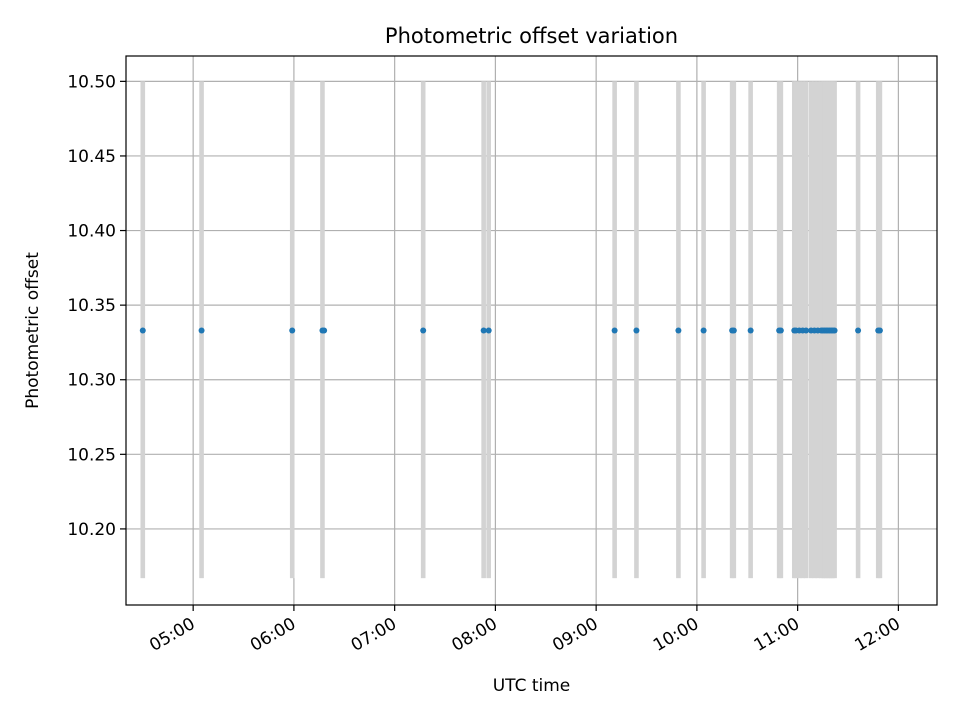 The image size is (960, 720). What do you see at coordinates (91, 232) in the screenshot?
I see `y-tick-label: 10.40` at bounding box center [91, 232].